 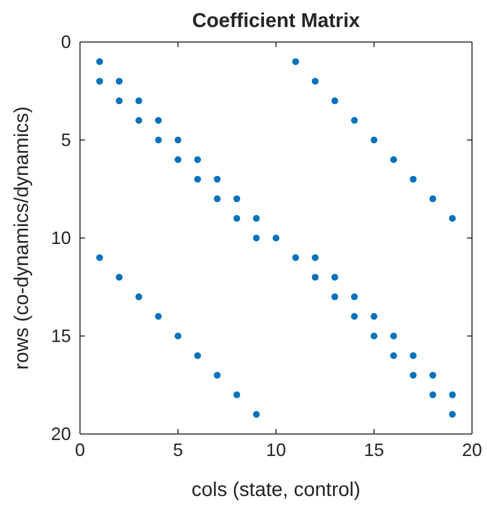 What do you see at coordinates (276, 450) in the screenshot?
I see `x-tick-label: 10` at bounding box center [276, 450].